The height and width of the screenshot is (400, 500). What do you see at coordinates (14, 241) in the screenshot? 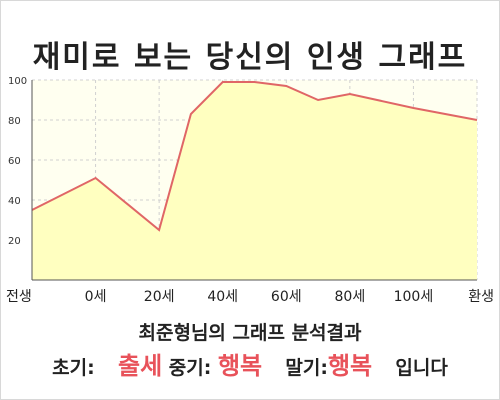
I see `y-tick-label: 20` at bounding box center [14, 241].